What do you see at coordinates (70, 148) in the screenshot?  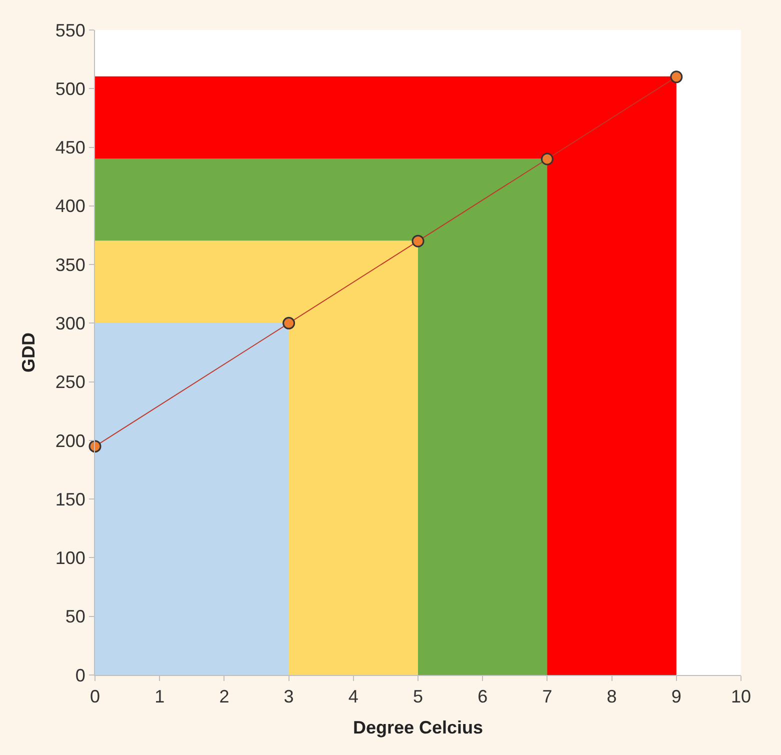 I see `y-tick-label: 450` at bounding box center [70, 148].